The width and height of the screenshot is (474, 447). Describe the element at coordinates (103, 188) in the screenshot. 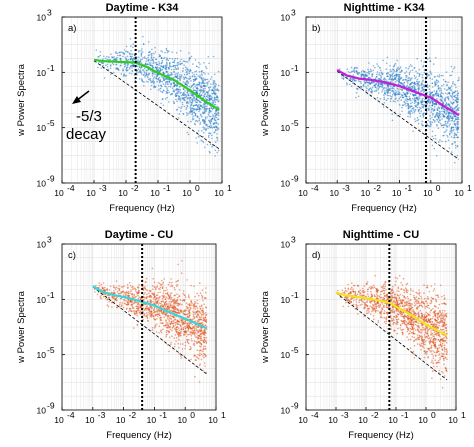

I see `x-tick-exponent: -3` at that location.